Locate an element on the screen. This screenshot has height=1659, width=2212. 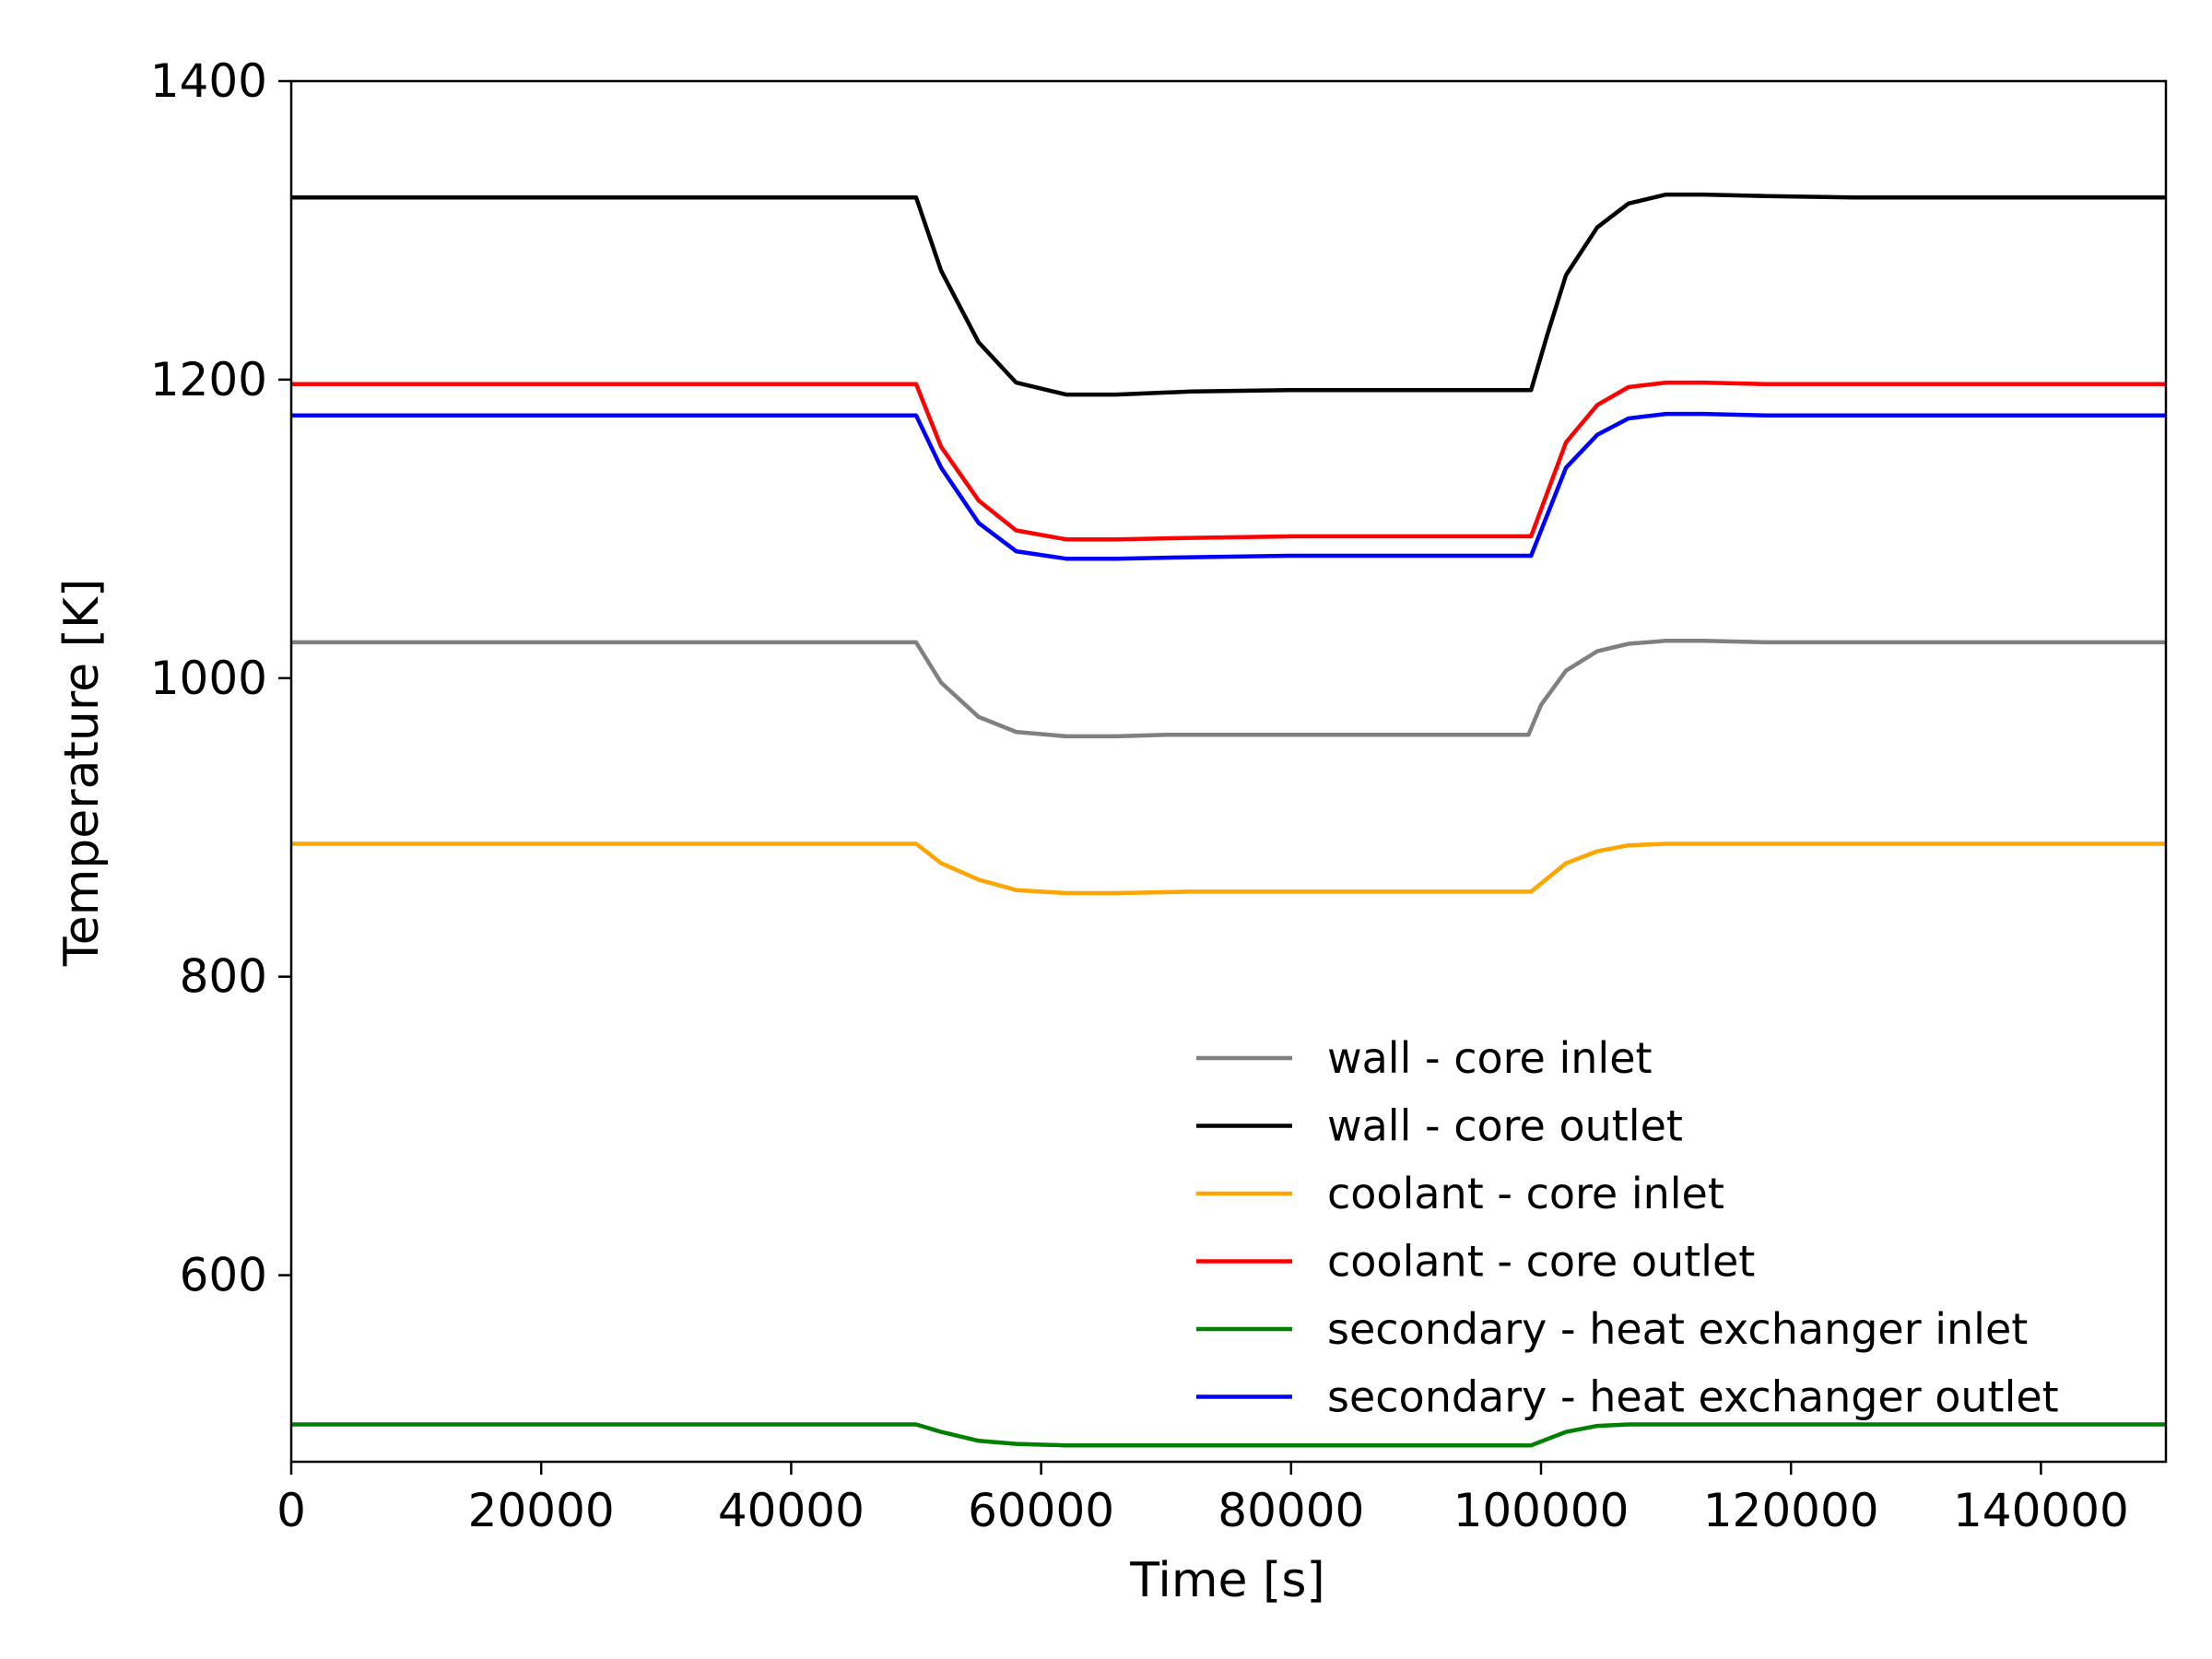
y-axis-label: Temperature [K] is located at coordinates (82, 773).